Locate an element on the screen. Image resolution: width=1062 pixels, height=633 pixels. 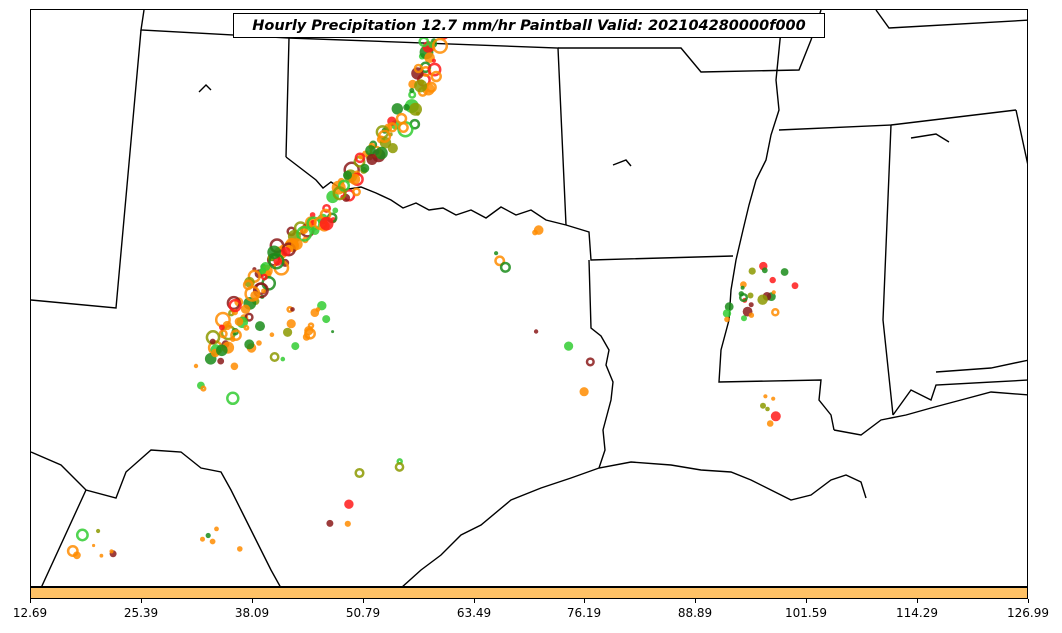
colorbar-tick-label: 38.09 is located at coordinates (252, 613).